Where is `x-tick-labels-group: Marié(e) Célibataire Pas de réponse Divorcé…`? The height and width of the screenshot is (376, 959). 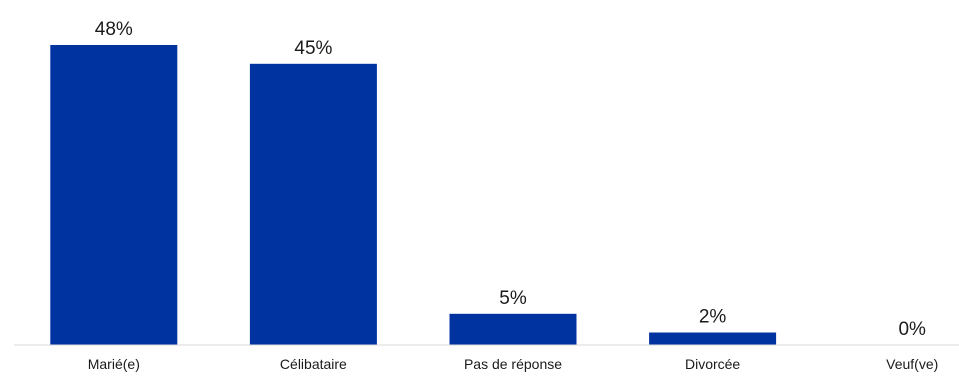 x-tick-labels-group: Marié(e) Célibataire Pas de réponse Divorcé… is located at coordinates (513, 364).